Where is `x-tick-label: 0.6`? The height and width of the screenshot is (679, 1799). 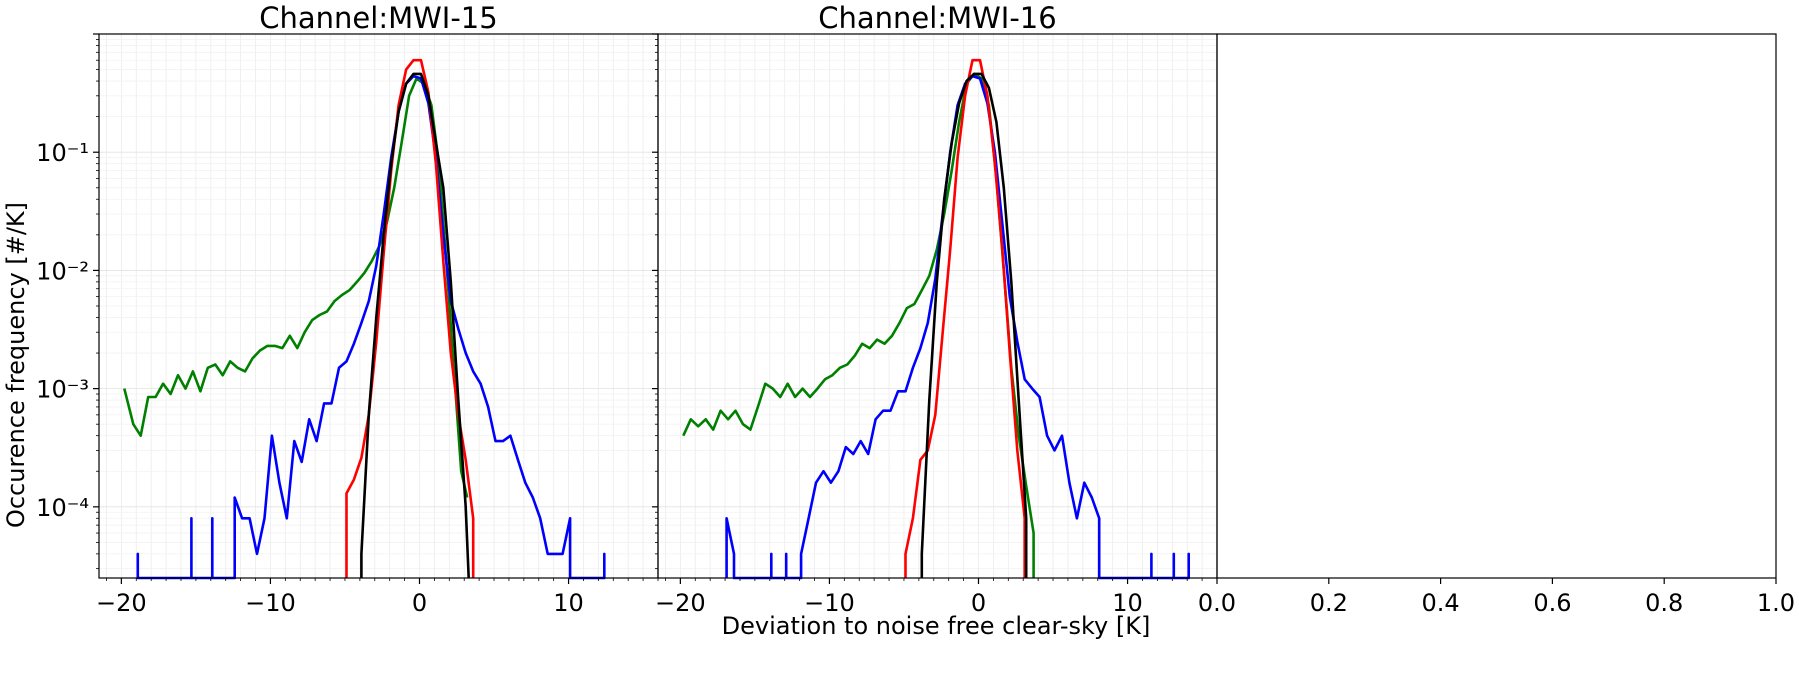
x-tick-label: 0.6 is located at coordinates (1552, 603).